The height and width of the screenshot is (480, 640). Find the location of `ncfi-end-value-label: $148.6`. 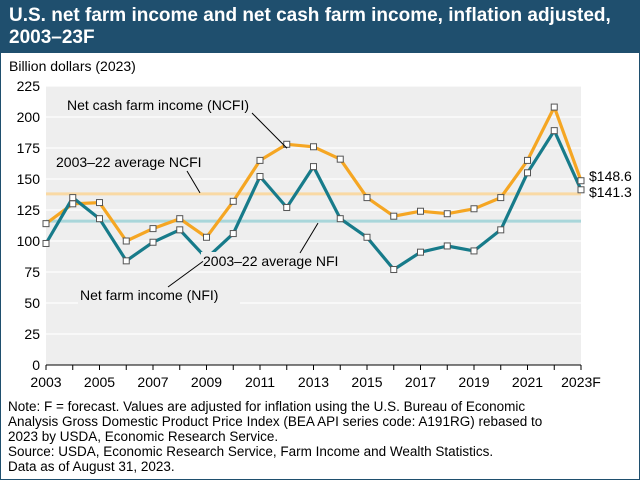

ncfi-end-value-label: $148.6 is located at coordinates (610, 176).